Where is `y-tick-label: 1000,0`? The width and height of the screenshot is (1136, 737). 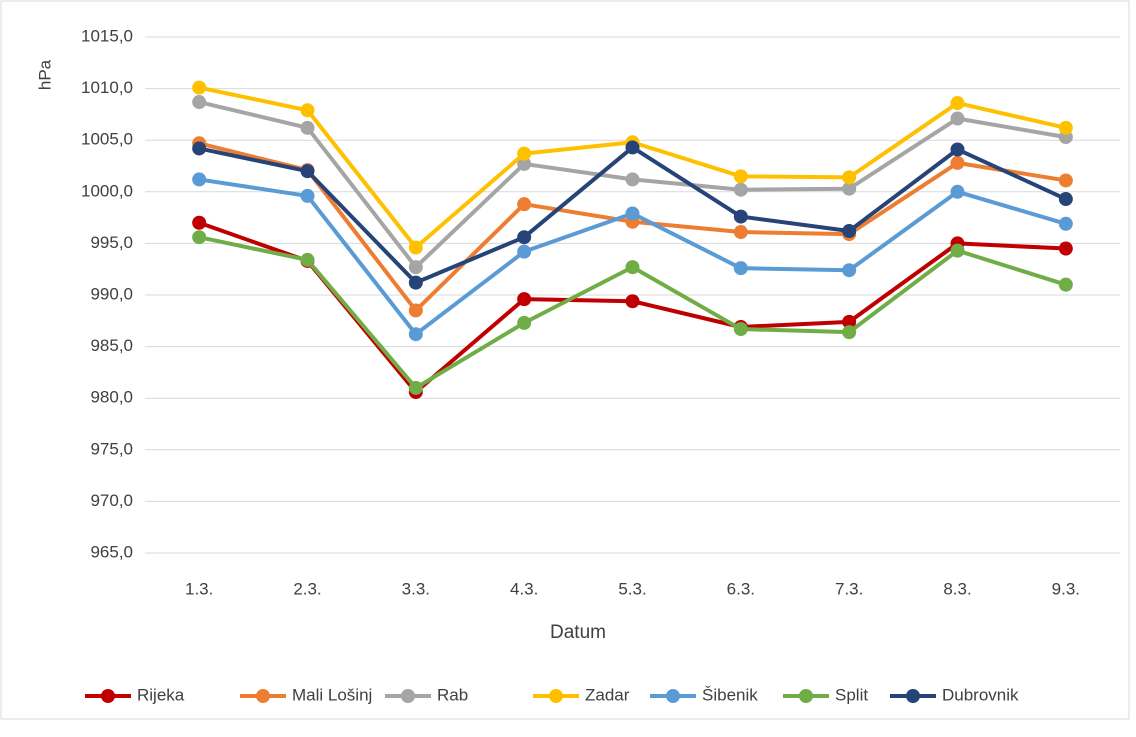
y-tick-label: 1000,0 is located at coordinates (107, 190).